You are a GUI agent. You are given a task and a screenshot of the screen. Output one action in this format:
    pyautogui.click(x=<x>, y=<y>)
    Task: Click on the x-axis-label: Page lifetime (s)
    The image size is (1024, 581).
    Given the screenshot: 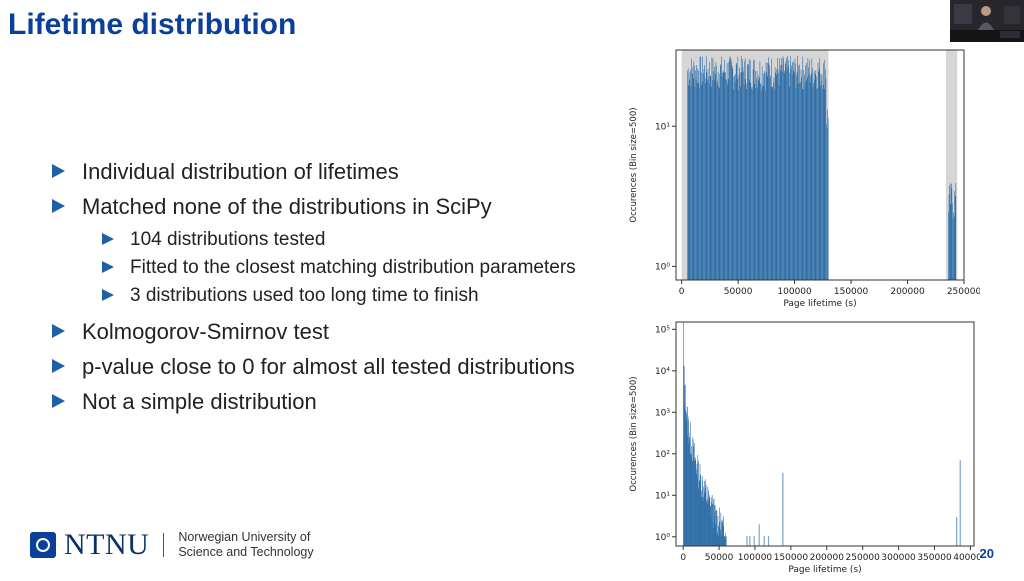 What is the action you would take?
    pyautogui.click(x=824, y=570)
    